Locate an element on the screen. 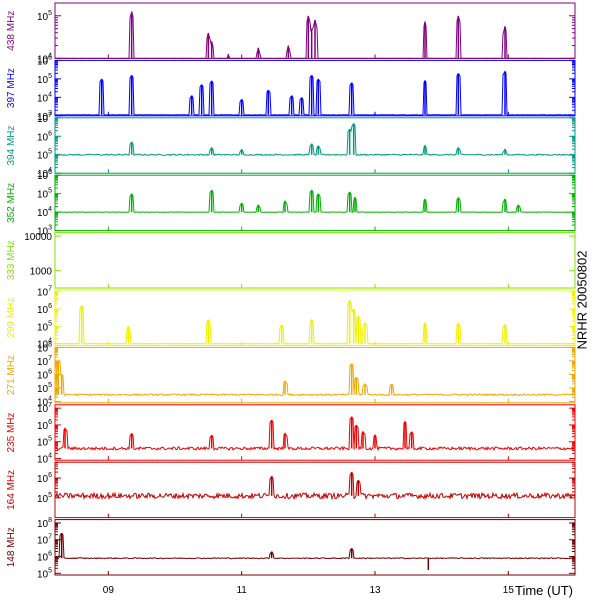  y-tick-label: 10000 is located at coordinates (38, 237).